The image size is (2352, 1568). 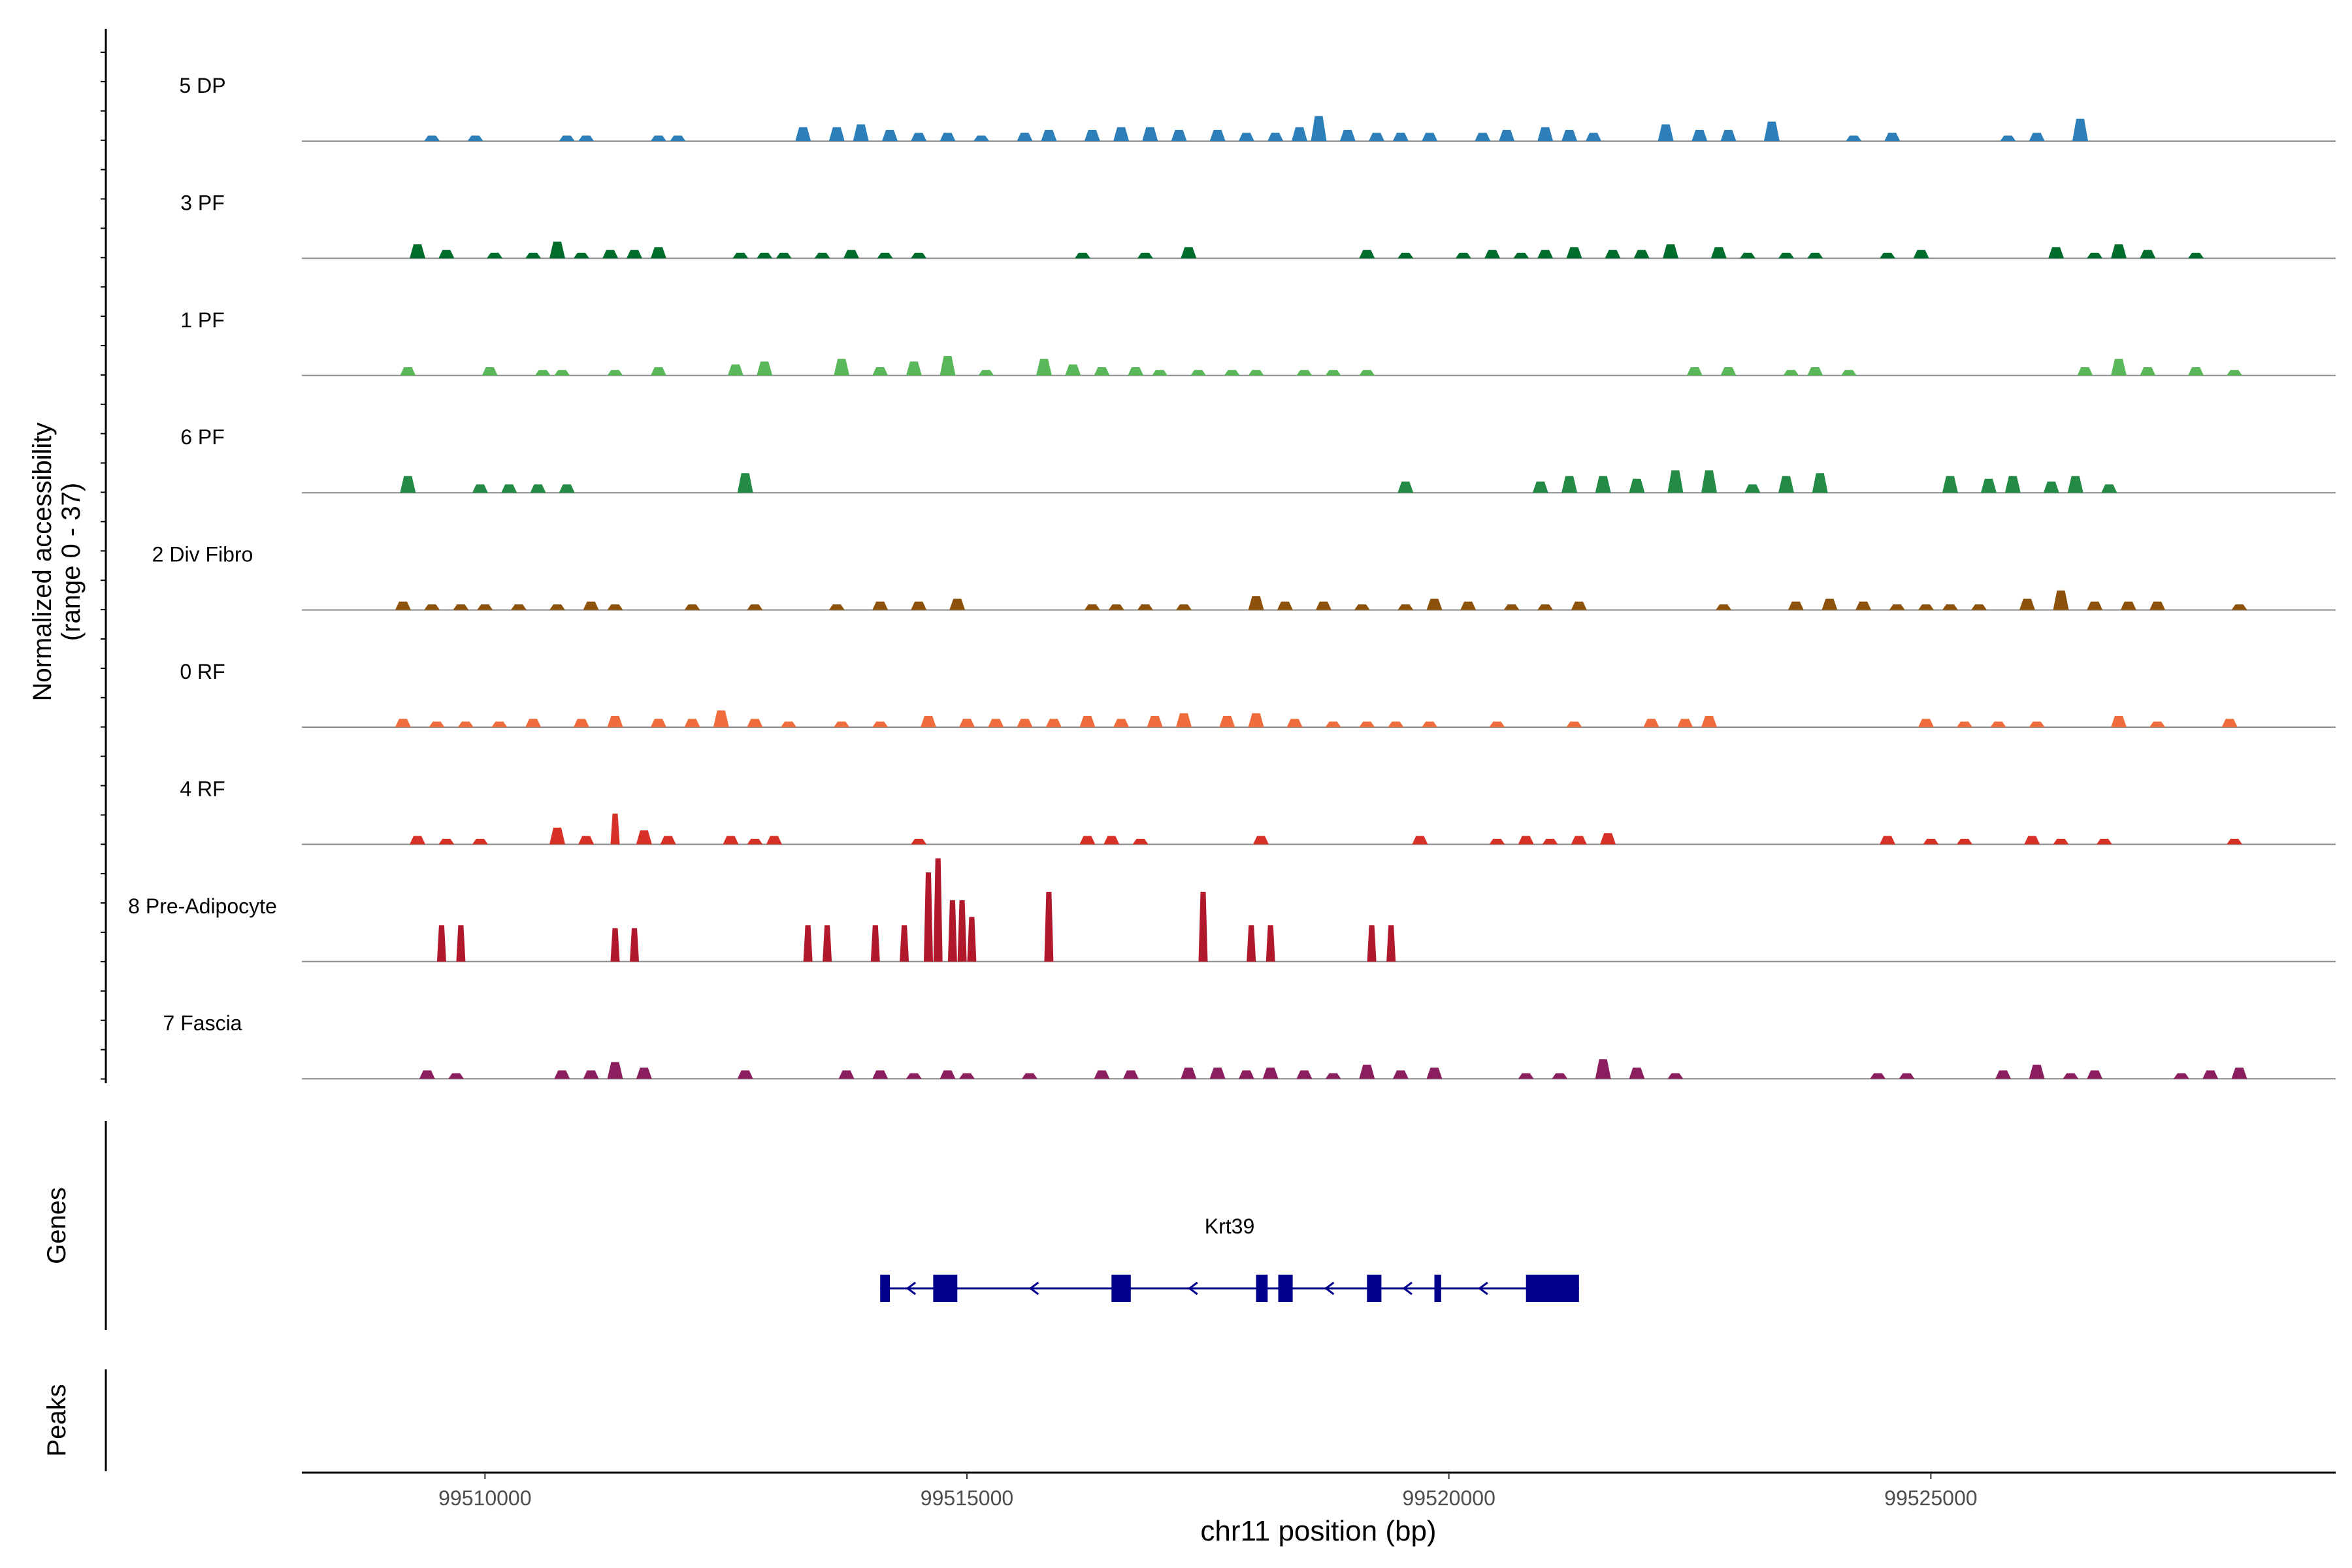 What do you see at coordinates (202, 554) in the screenshot?
I see `track-label: 2 Div Fibro` at bounding box center [202, 554].